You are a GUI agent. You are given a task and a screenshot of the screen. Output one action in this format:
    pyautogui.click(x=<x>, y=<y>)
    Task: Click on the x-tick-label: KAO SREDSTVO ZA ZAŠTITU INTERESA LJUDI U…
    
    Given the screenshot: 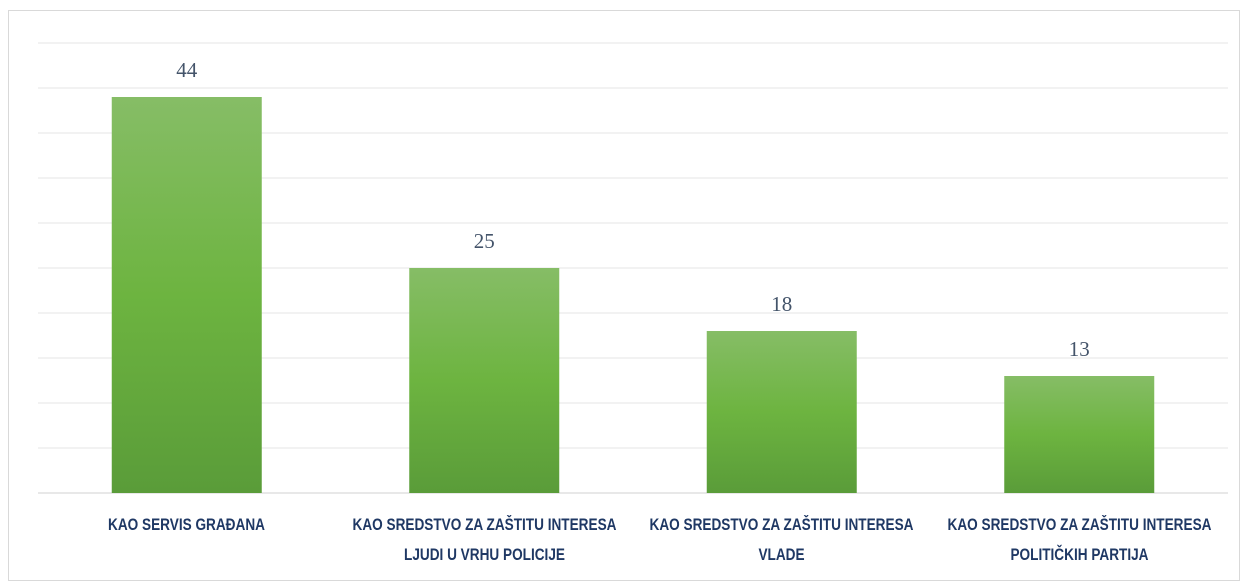 What is the action you would take?
    pyautogui.click(x=484, y=539)
    